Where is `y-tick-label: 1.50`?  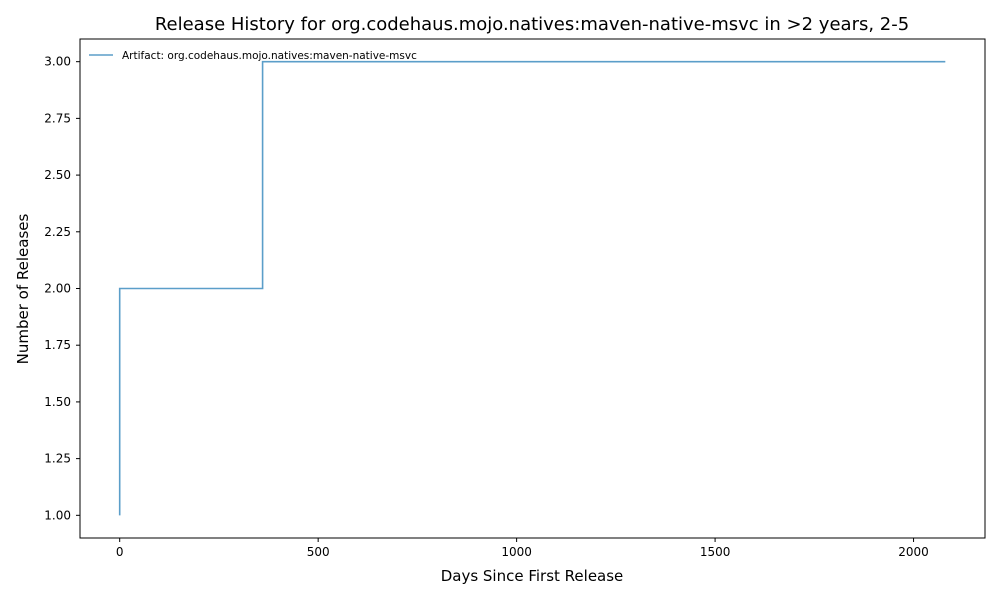 y-tick-label: 1.50 is located at coordinates (57, 402).